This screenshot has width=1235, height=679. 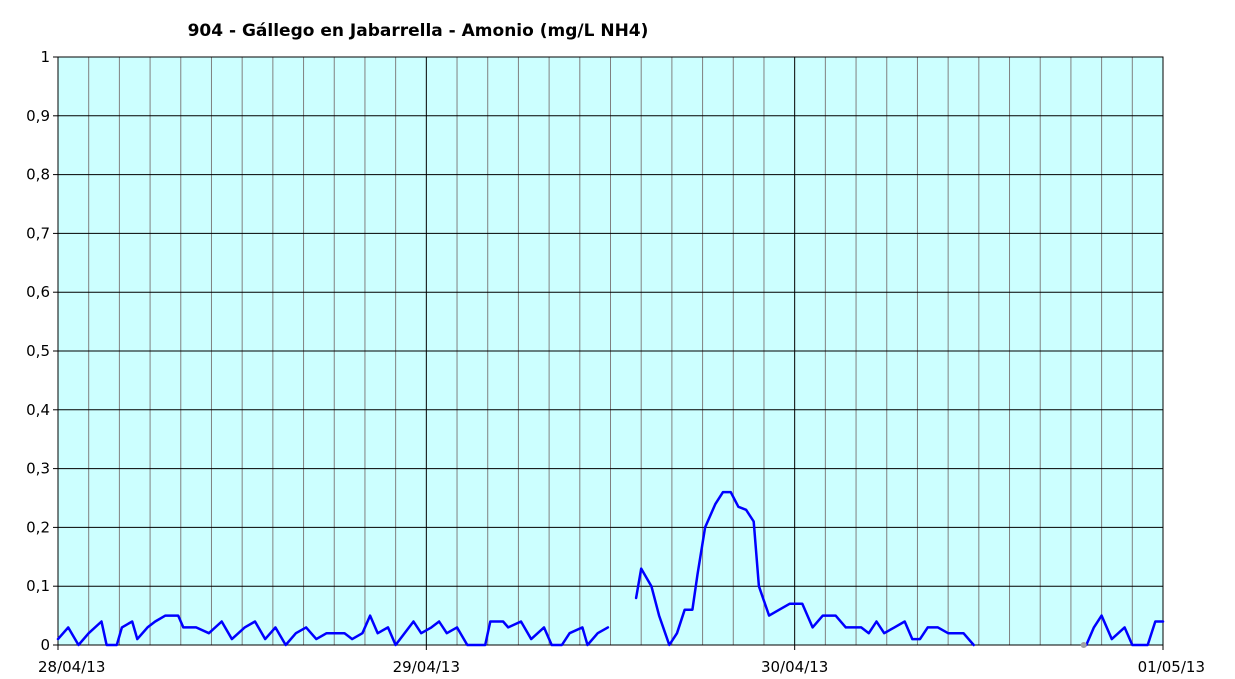 What do you see at coordinates (38, 292) in the screenshot?
I see `y-tick-label: 0,6` at bounding box center [38, 292].